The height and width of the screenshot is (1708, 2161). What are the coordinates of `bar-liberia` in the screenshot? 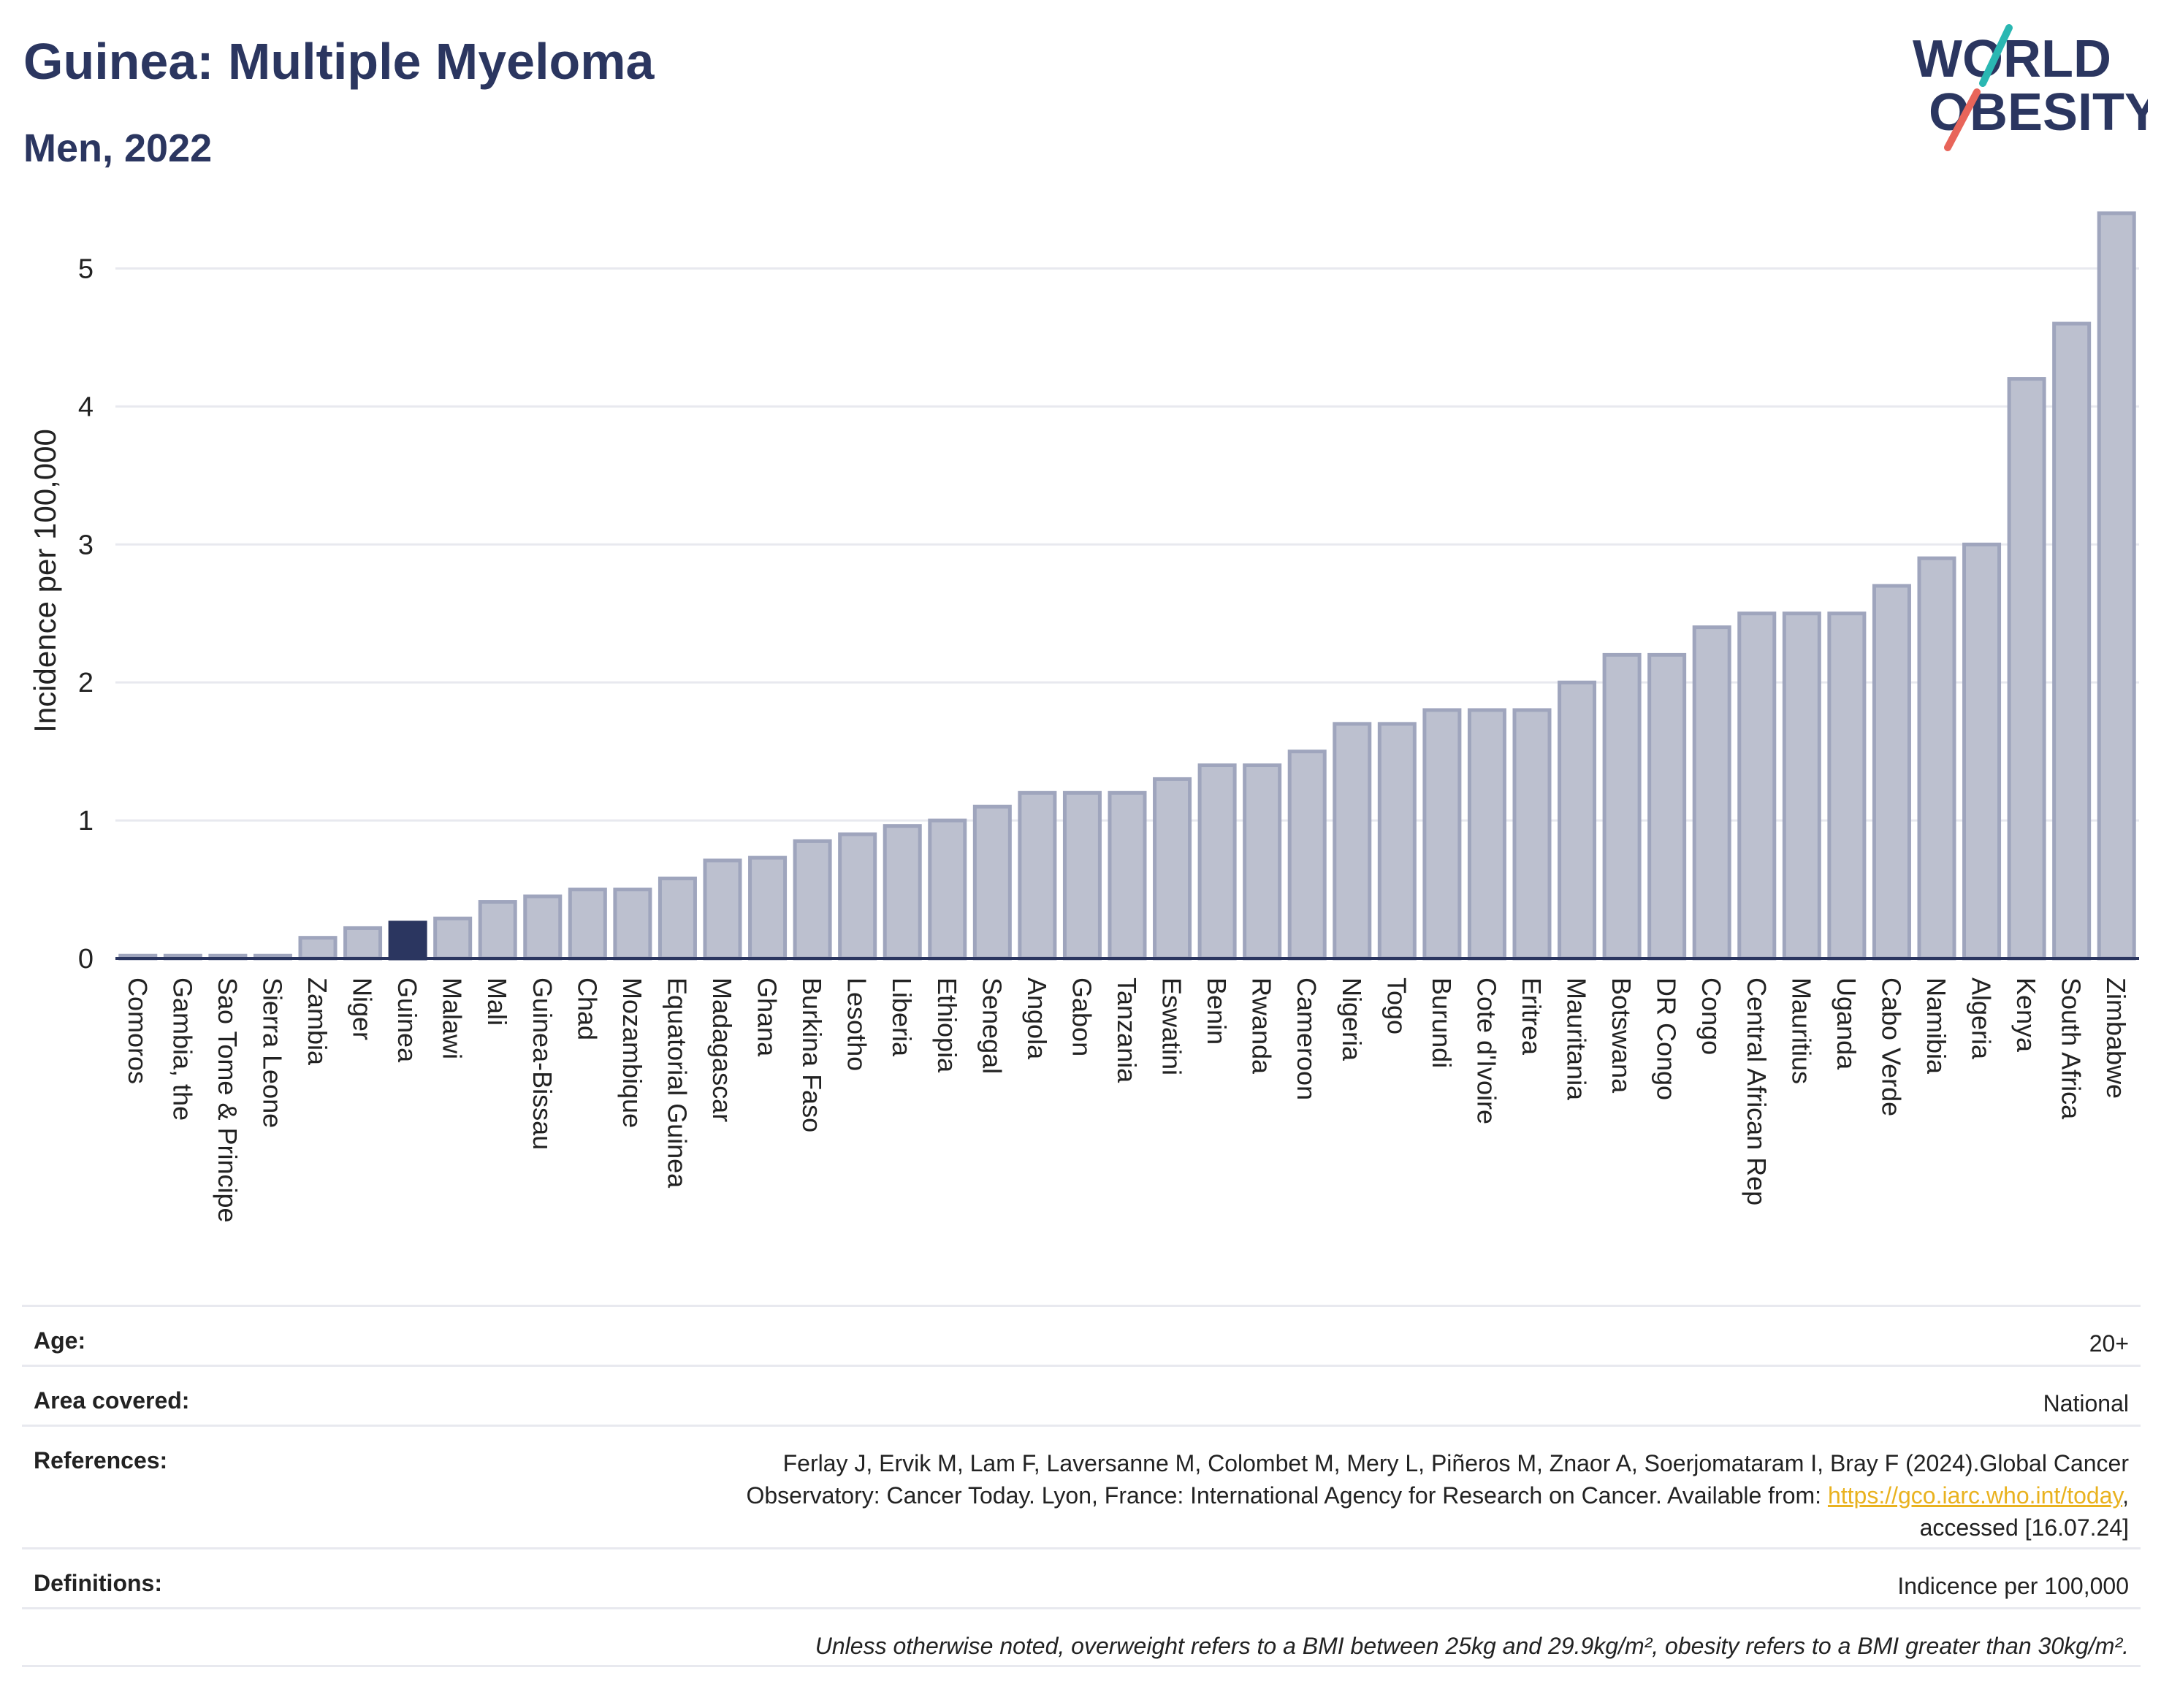 It's located at (902, 893).